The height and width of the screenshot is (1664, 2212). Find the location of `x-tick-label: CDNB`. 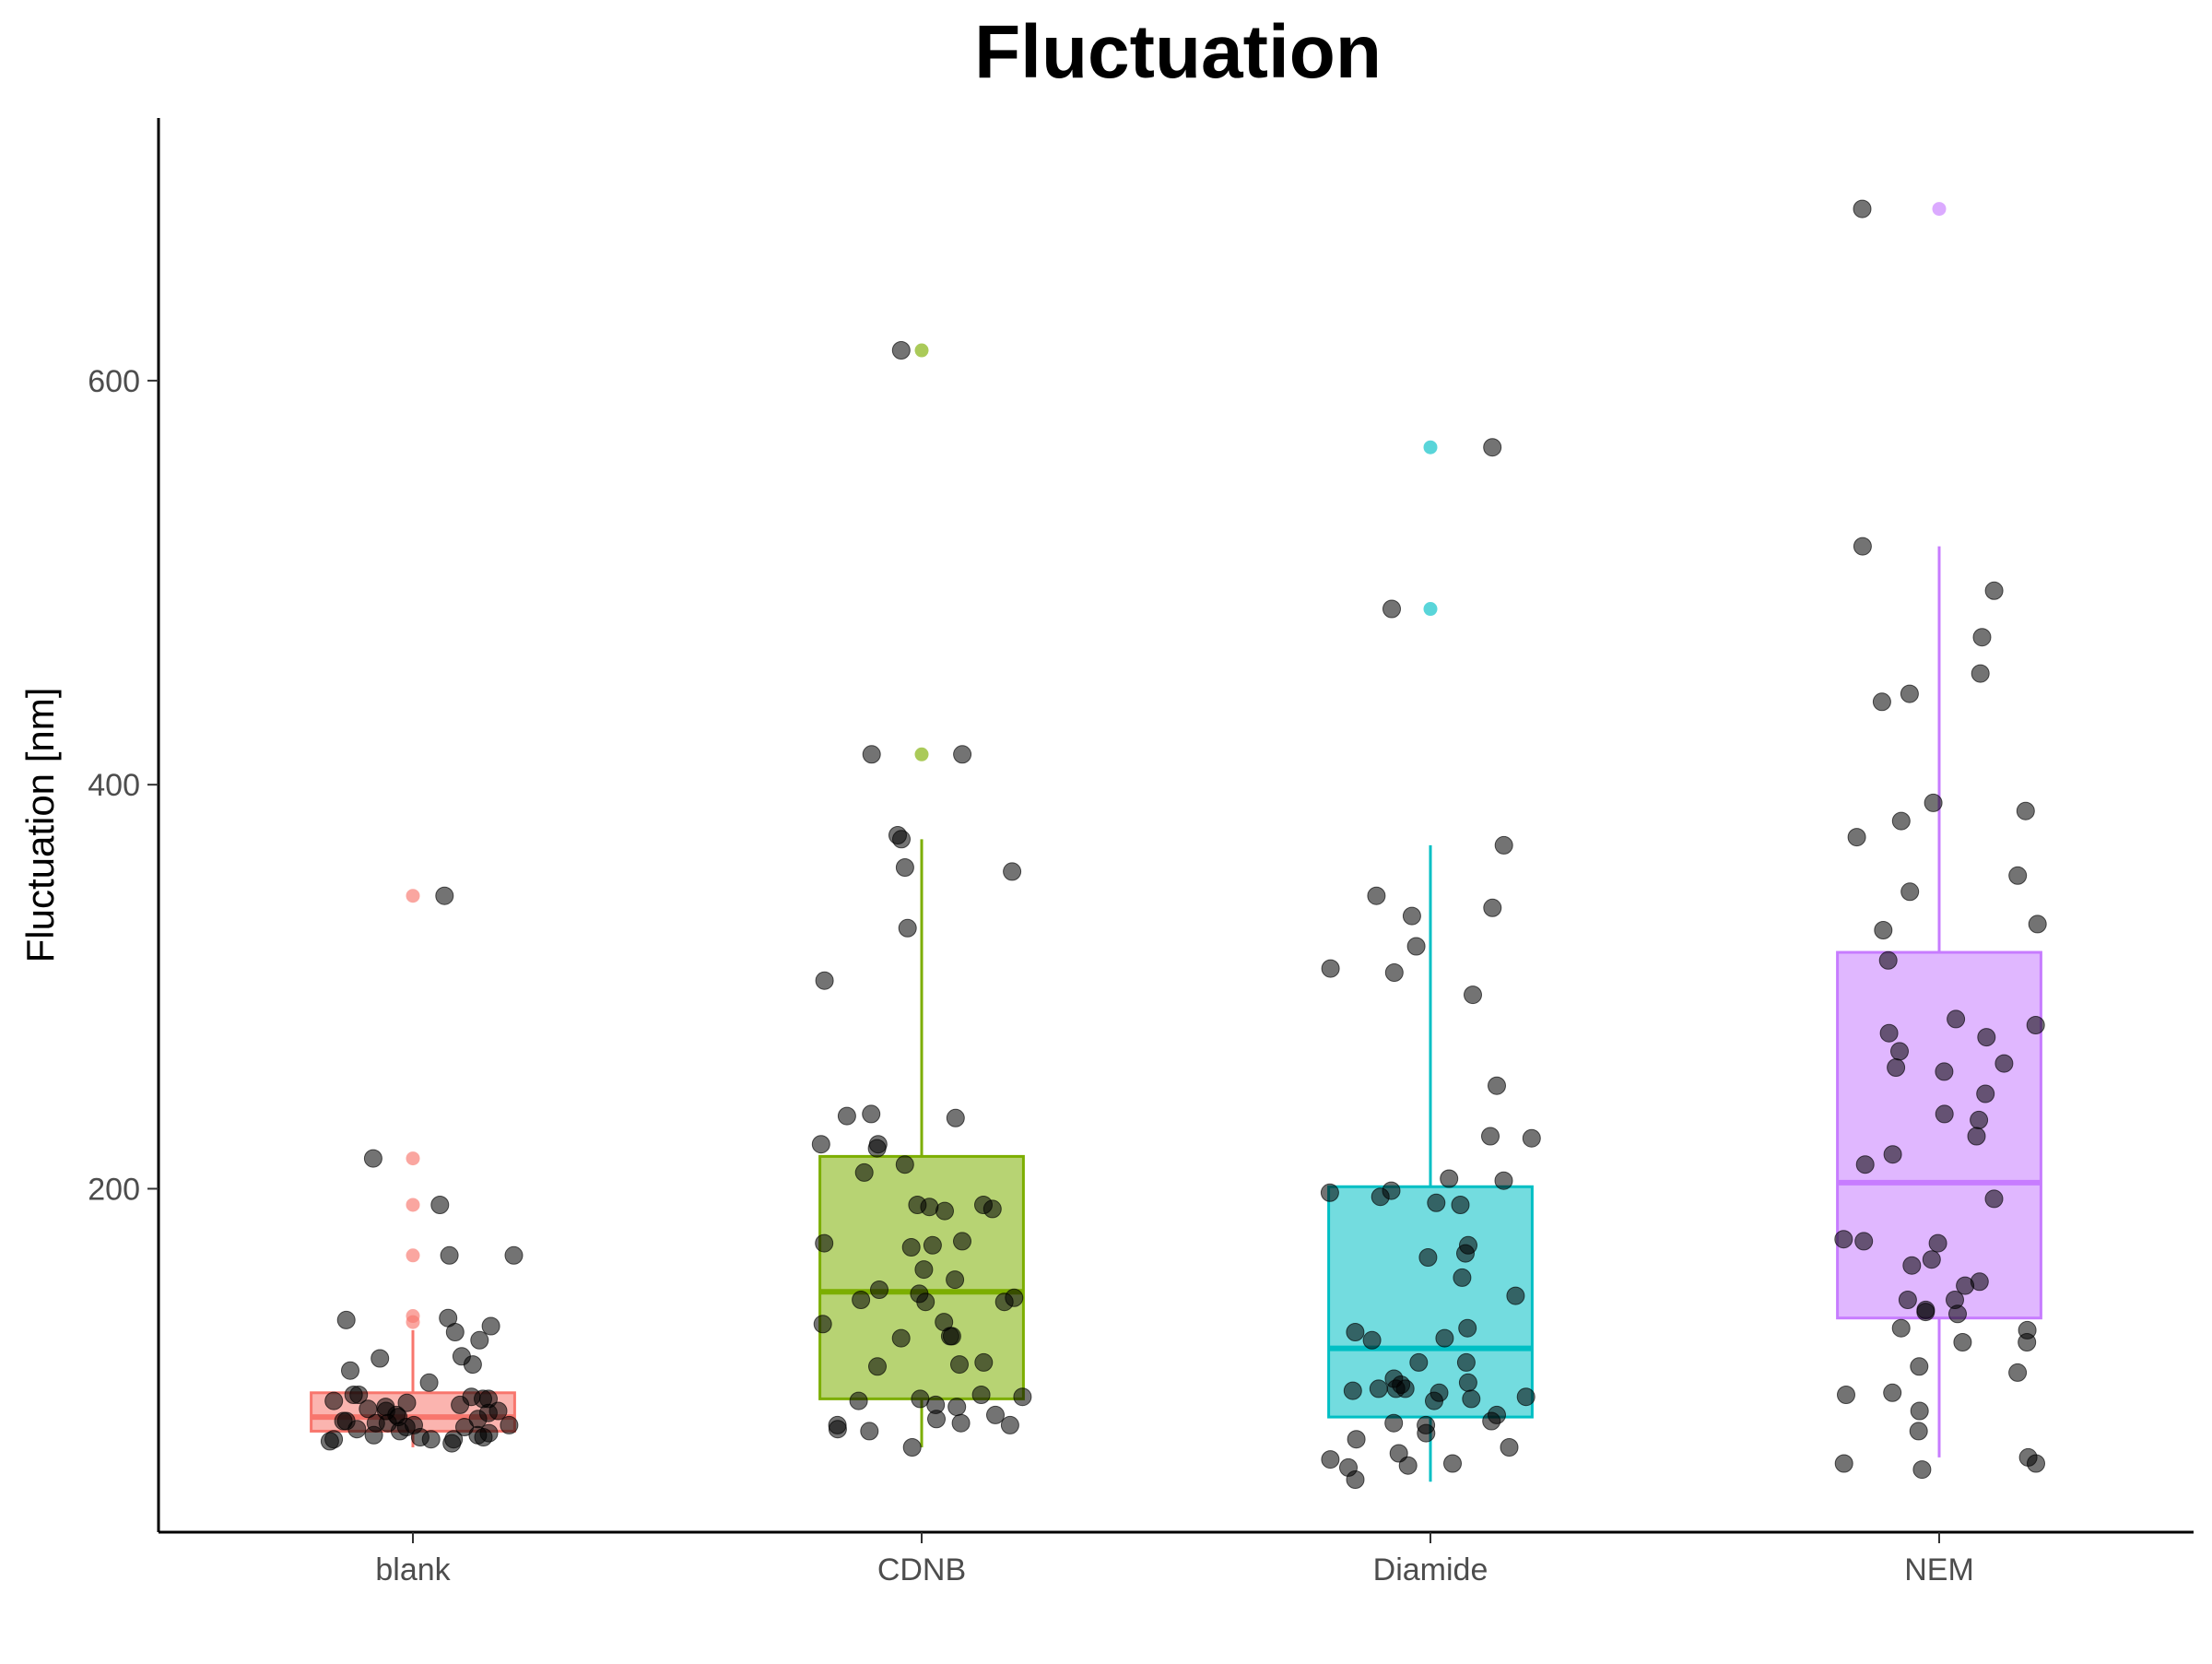

x-tick-label: CDNB is located at coordinates (921, 1569).